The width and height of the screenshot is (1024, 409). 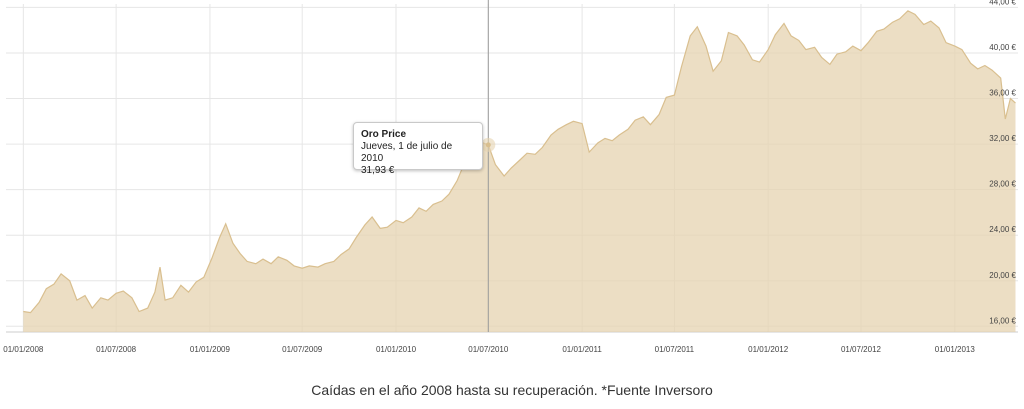 What do you see at coordinates (407, 152) in the screenshot?
I see `tooltip-date: Jueves, 1 de julio de 2010` at bounding box center [407, 152].